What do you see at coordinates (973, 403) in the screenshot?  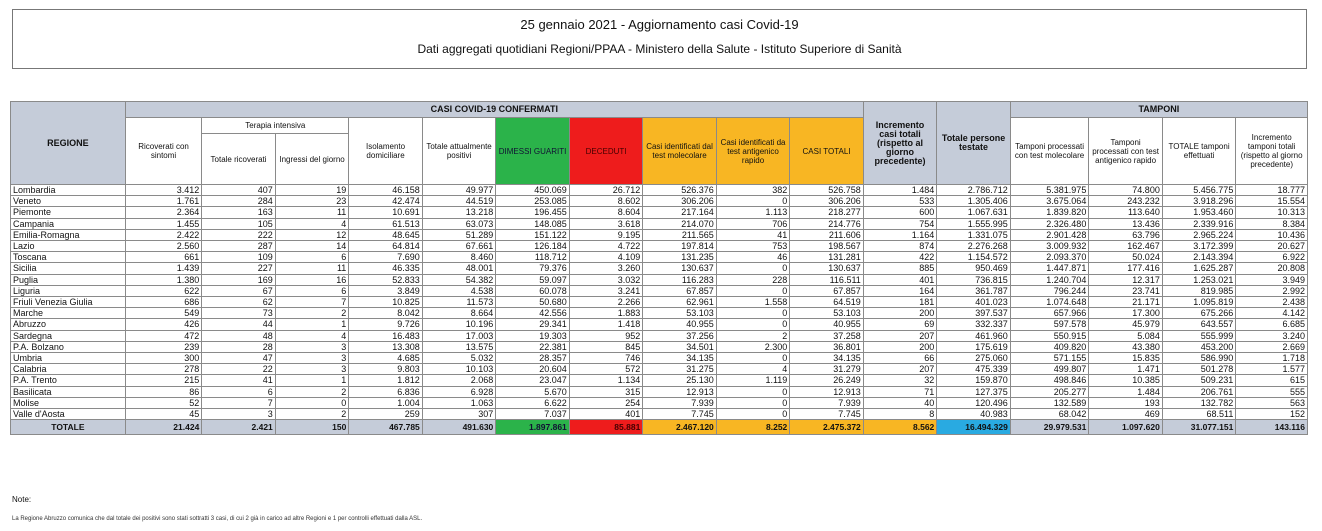 I see `table-cell: 120.496` at bounding box center [973, 403].